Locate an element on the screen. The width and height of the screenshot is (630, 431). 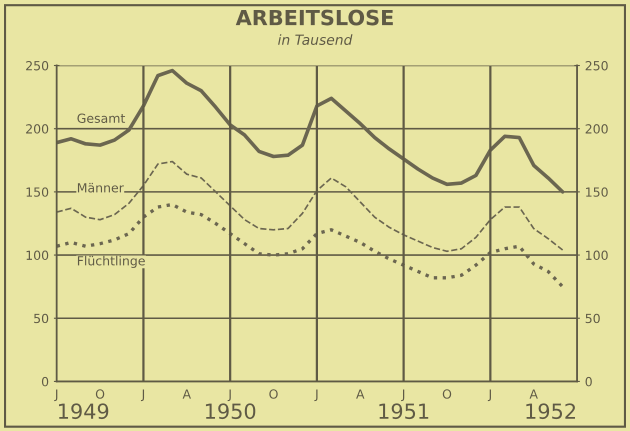
series-label: Gesamt is located at coordinates (101, 118).